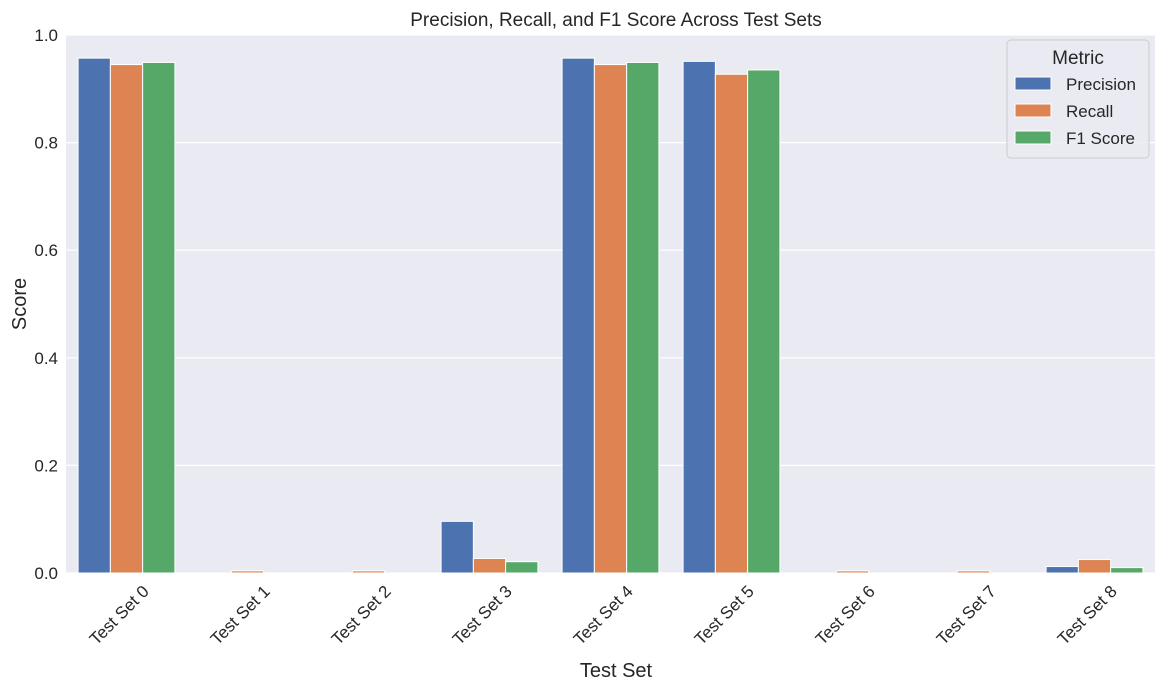 The width and height of the screenshot is (1168, 690). What do you see at coordinates (46, 35) in the screenshot?
I see `y-tick-label: 1.0` at bounding box center [46, 35].